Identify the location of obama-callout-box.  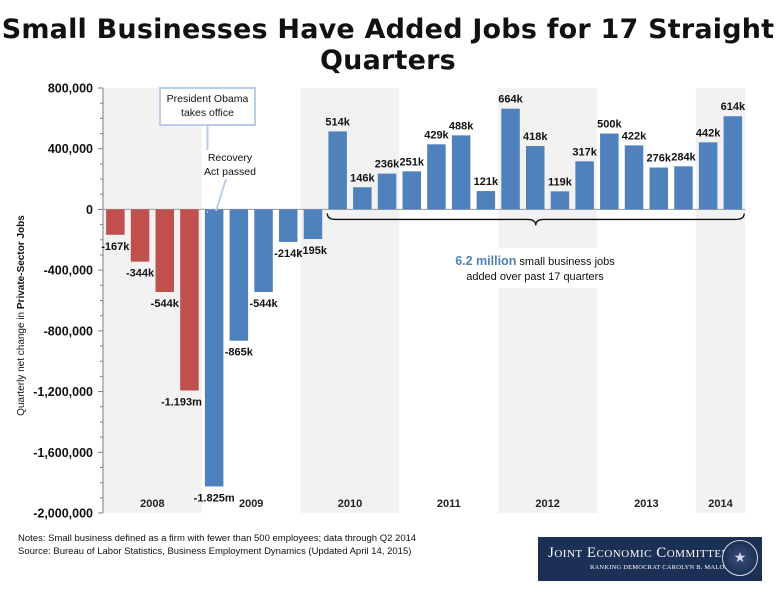
(207, 106).